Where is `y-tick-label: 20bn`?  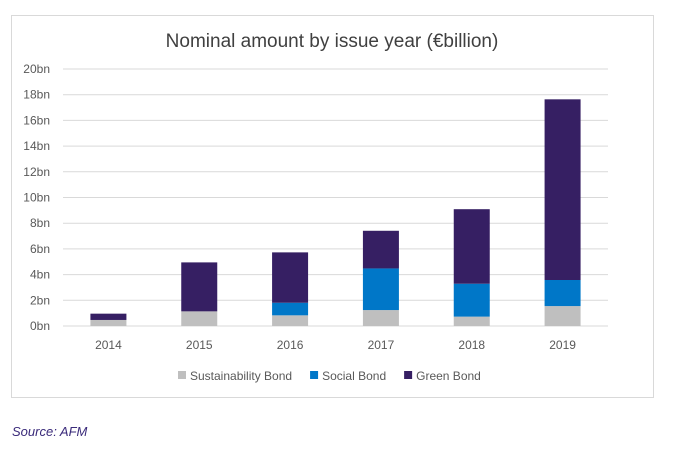 y-tick-label: 20bn is located at coordinates (36, 69).